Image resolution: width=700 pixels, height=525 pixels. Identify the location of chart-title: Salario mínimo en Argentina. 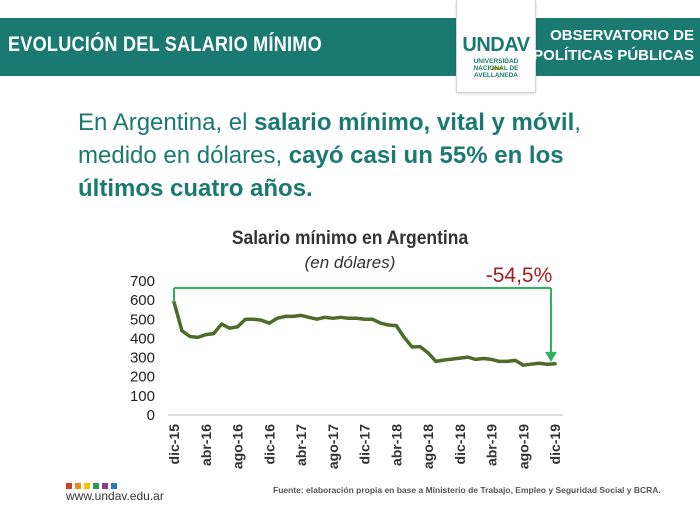
(350, 238).